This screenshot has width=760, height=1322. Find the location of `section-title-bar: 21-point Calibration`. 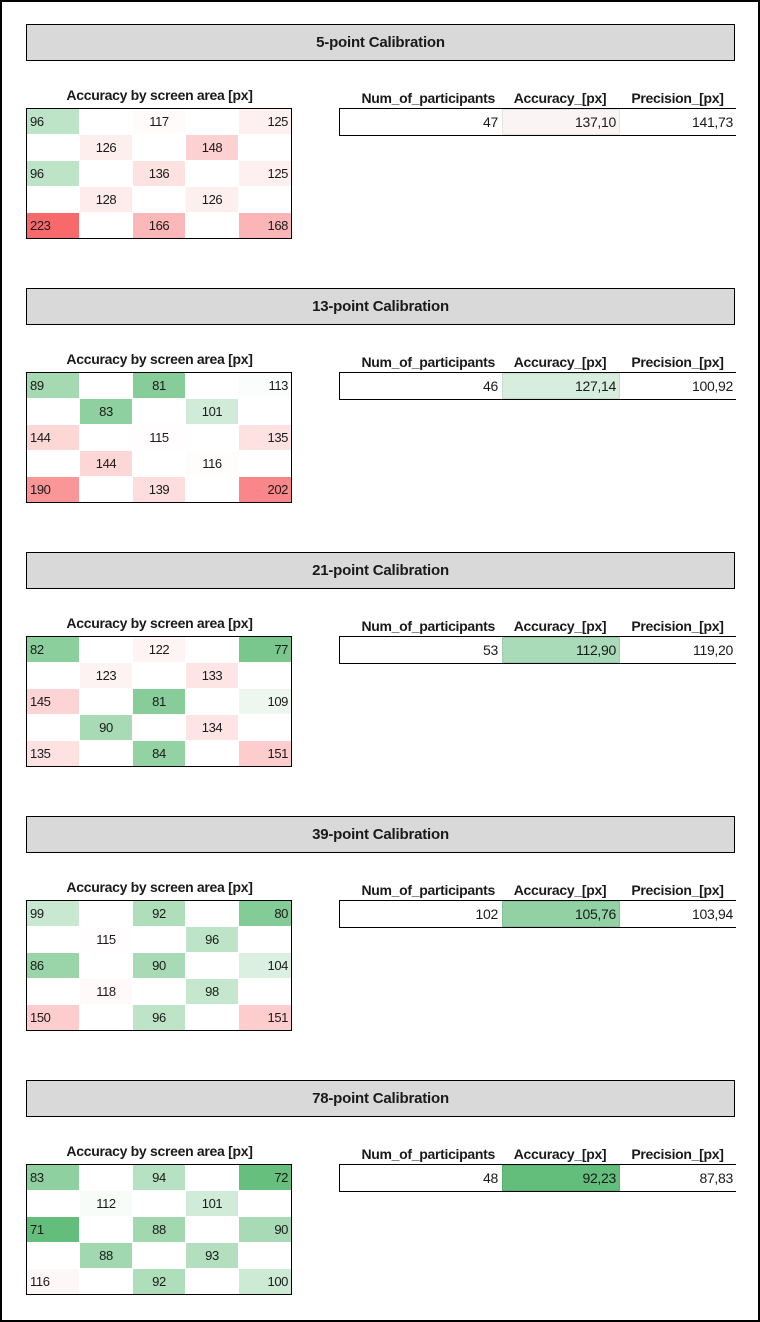

section-title-bar: 21-point Calibration is located at coordinates (380, 570).